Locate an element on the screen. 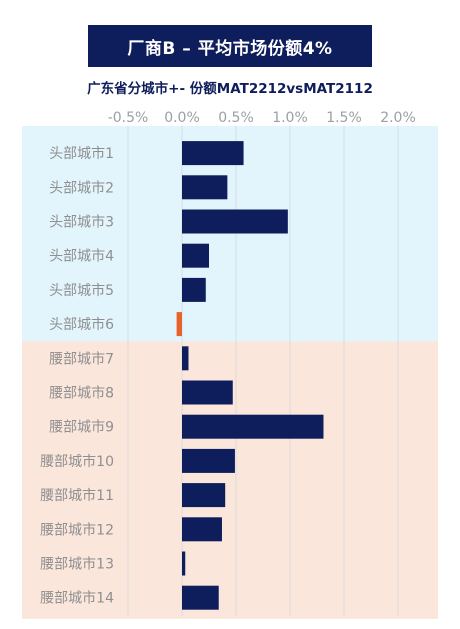 The image size is (460, 629). category-label: 腰部城市13 is located at coordinates (77, 564).